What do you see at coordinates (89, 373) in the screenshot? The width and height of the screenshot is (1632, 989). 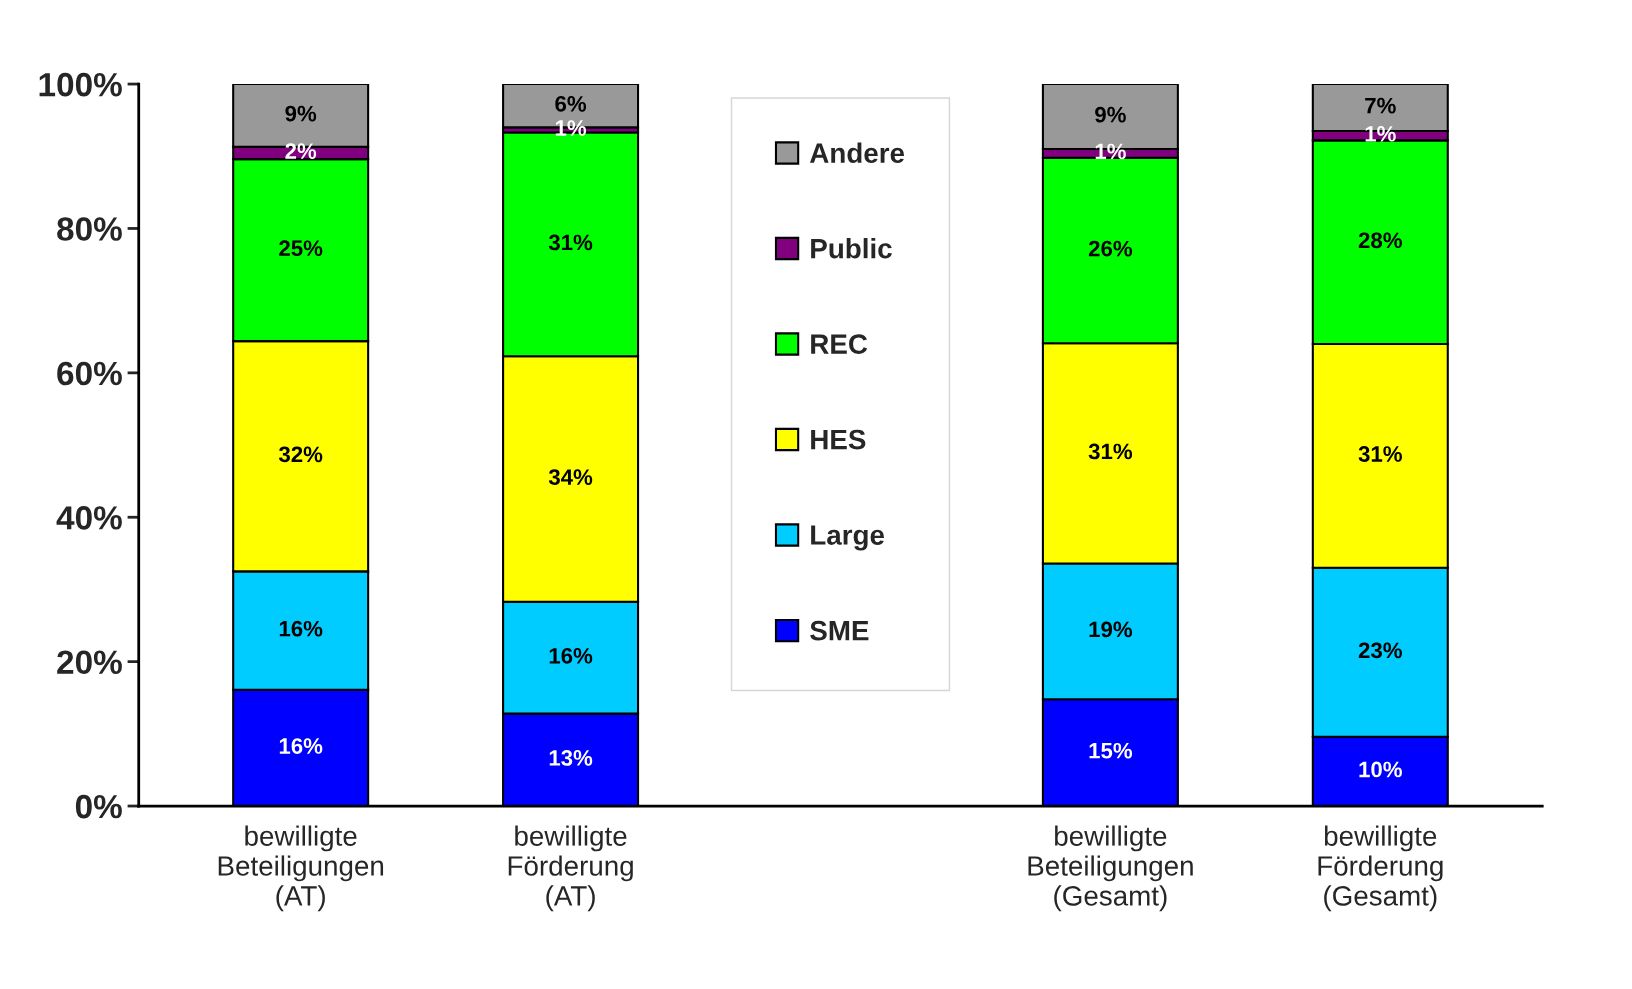 I see `y-tick-label: 60%` at bounding box center [89, 373].